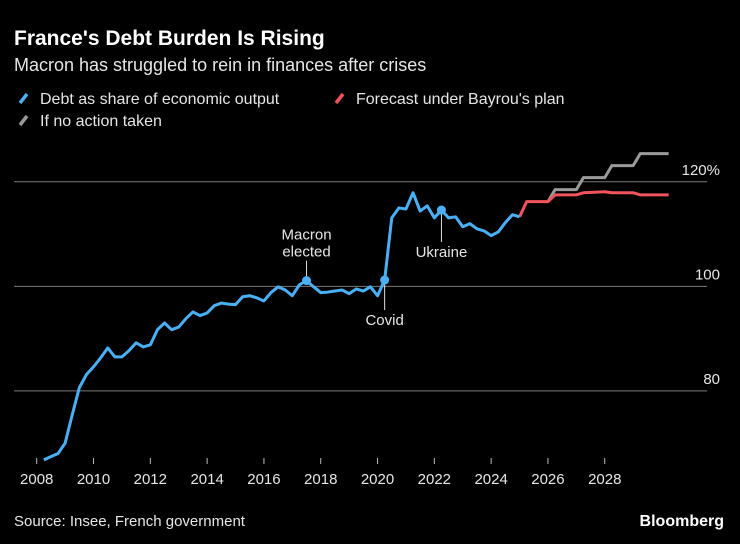 This screenshot has width=740, height=544. What do you see at coordinates (320, 479) in the screenshot?
I see `x-tick-label: 2018` at bounding box center [320, 479].